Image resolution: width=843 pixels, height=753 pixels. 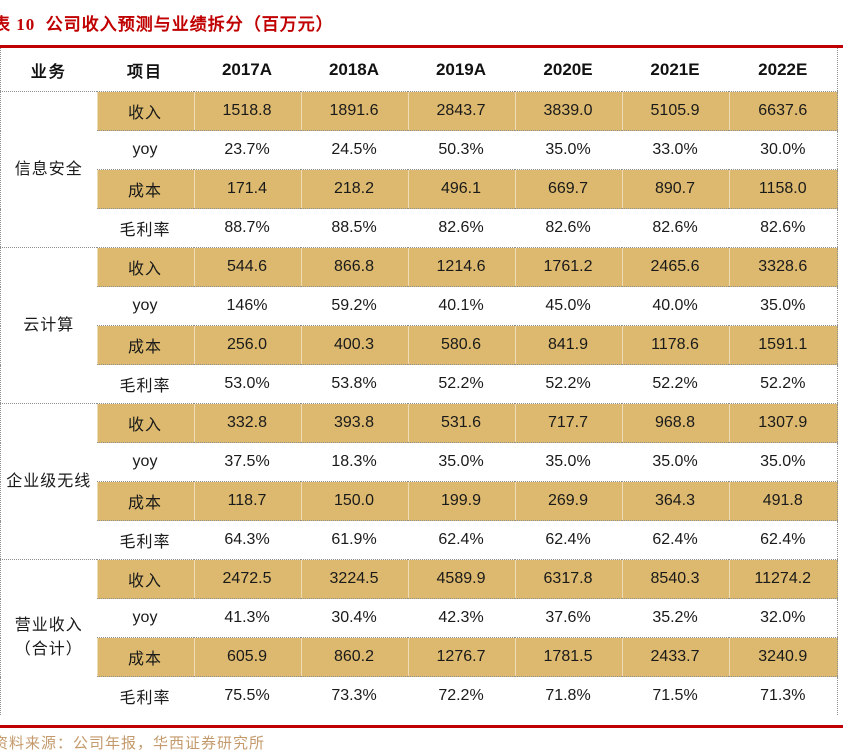 I want to click on cell-value: 3328.6, so click(x=783, y=267).